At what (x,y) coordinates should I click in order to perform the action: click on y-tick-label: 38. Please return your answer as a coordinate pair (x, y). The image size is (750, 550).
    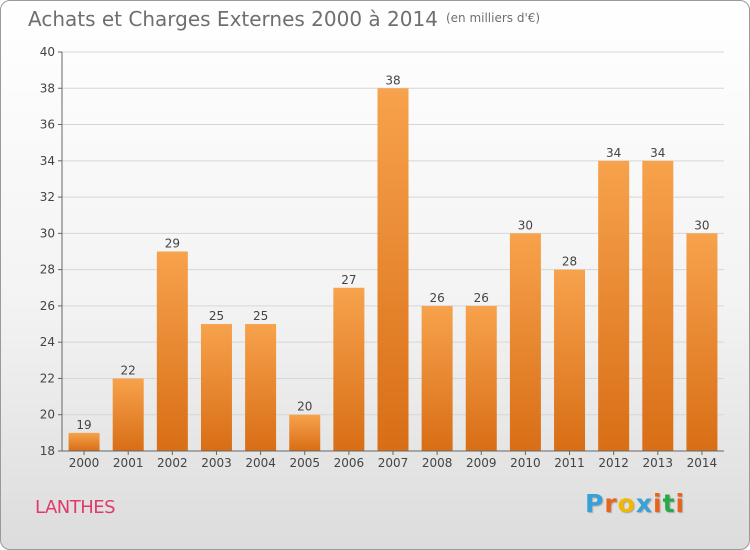
    Looking at the image, I should click on (47, 88).